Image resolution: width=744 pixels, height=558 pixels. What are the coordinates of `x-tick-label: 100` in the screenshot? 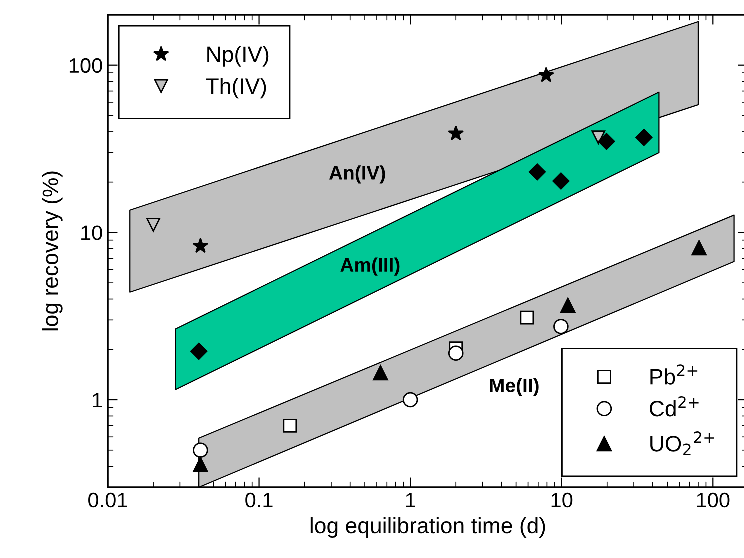 It's located at (713, 500).